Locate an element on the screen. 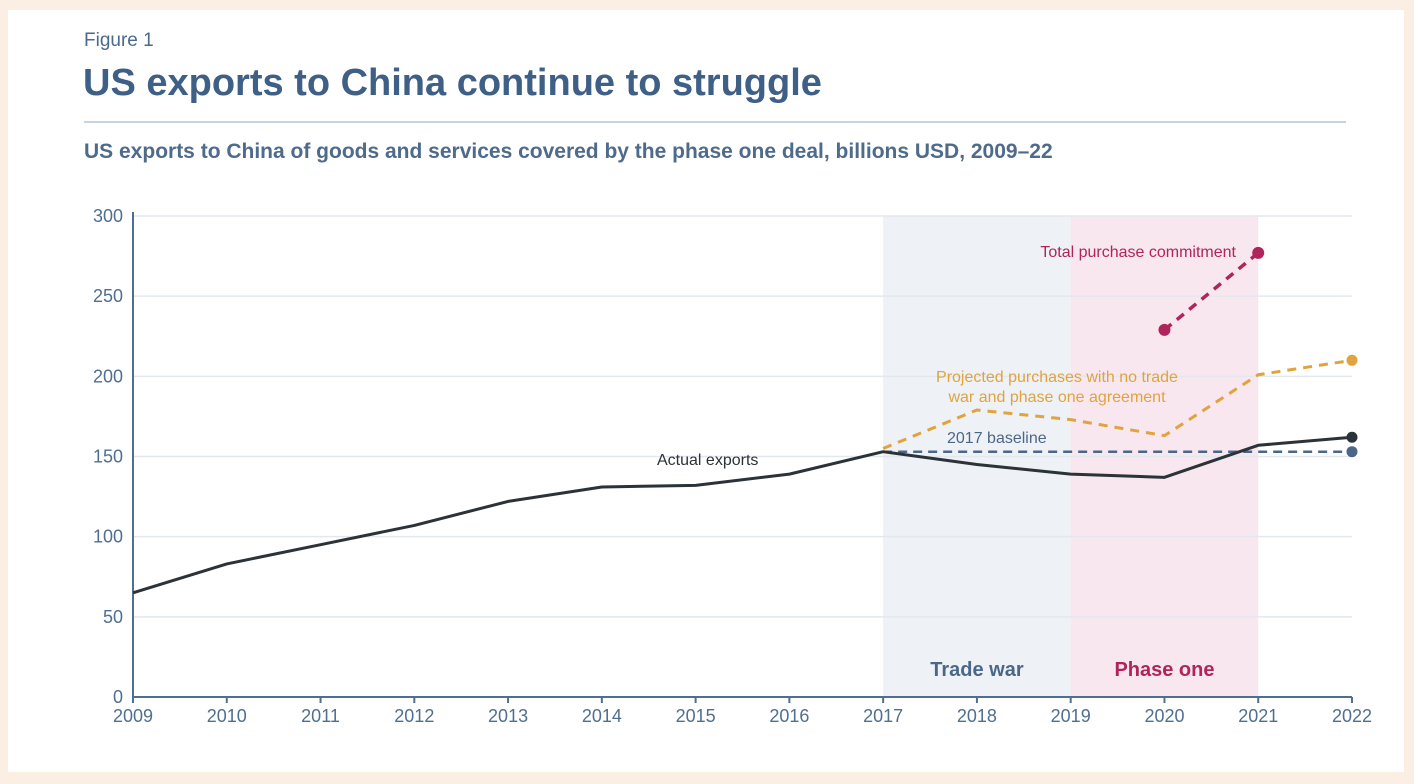 This screenshot has height=784, width=1414. y-tick-label-250: 250 is located at coordinates (108, 296).